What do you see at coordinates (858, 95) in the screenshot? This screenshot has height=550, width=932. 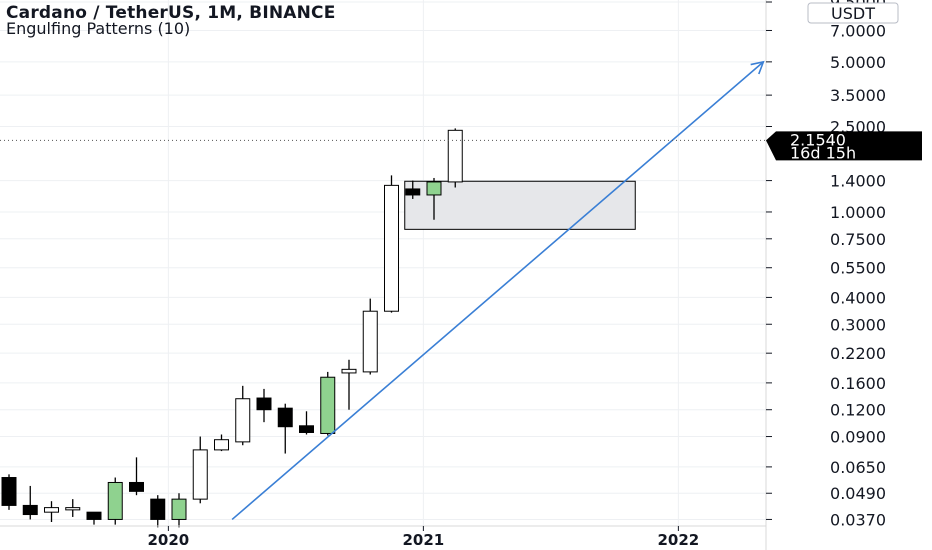 I see `y-tick-label: 3.5000` at bounding box center [858, 95].